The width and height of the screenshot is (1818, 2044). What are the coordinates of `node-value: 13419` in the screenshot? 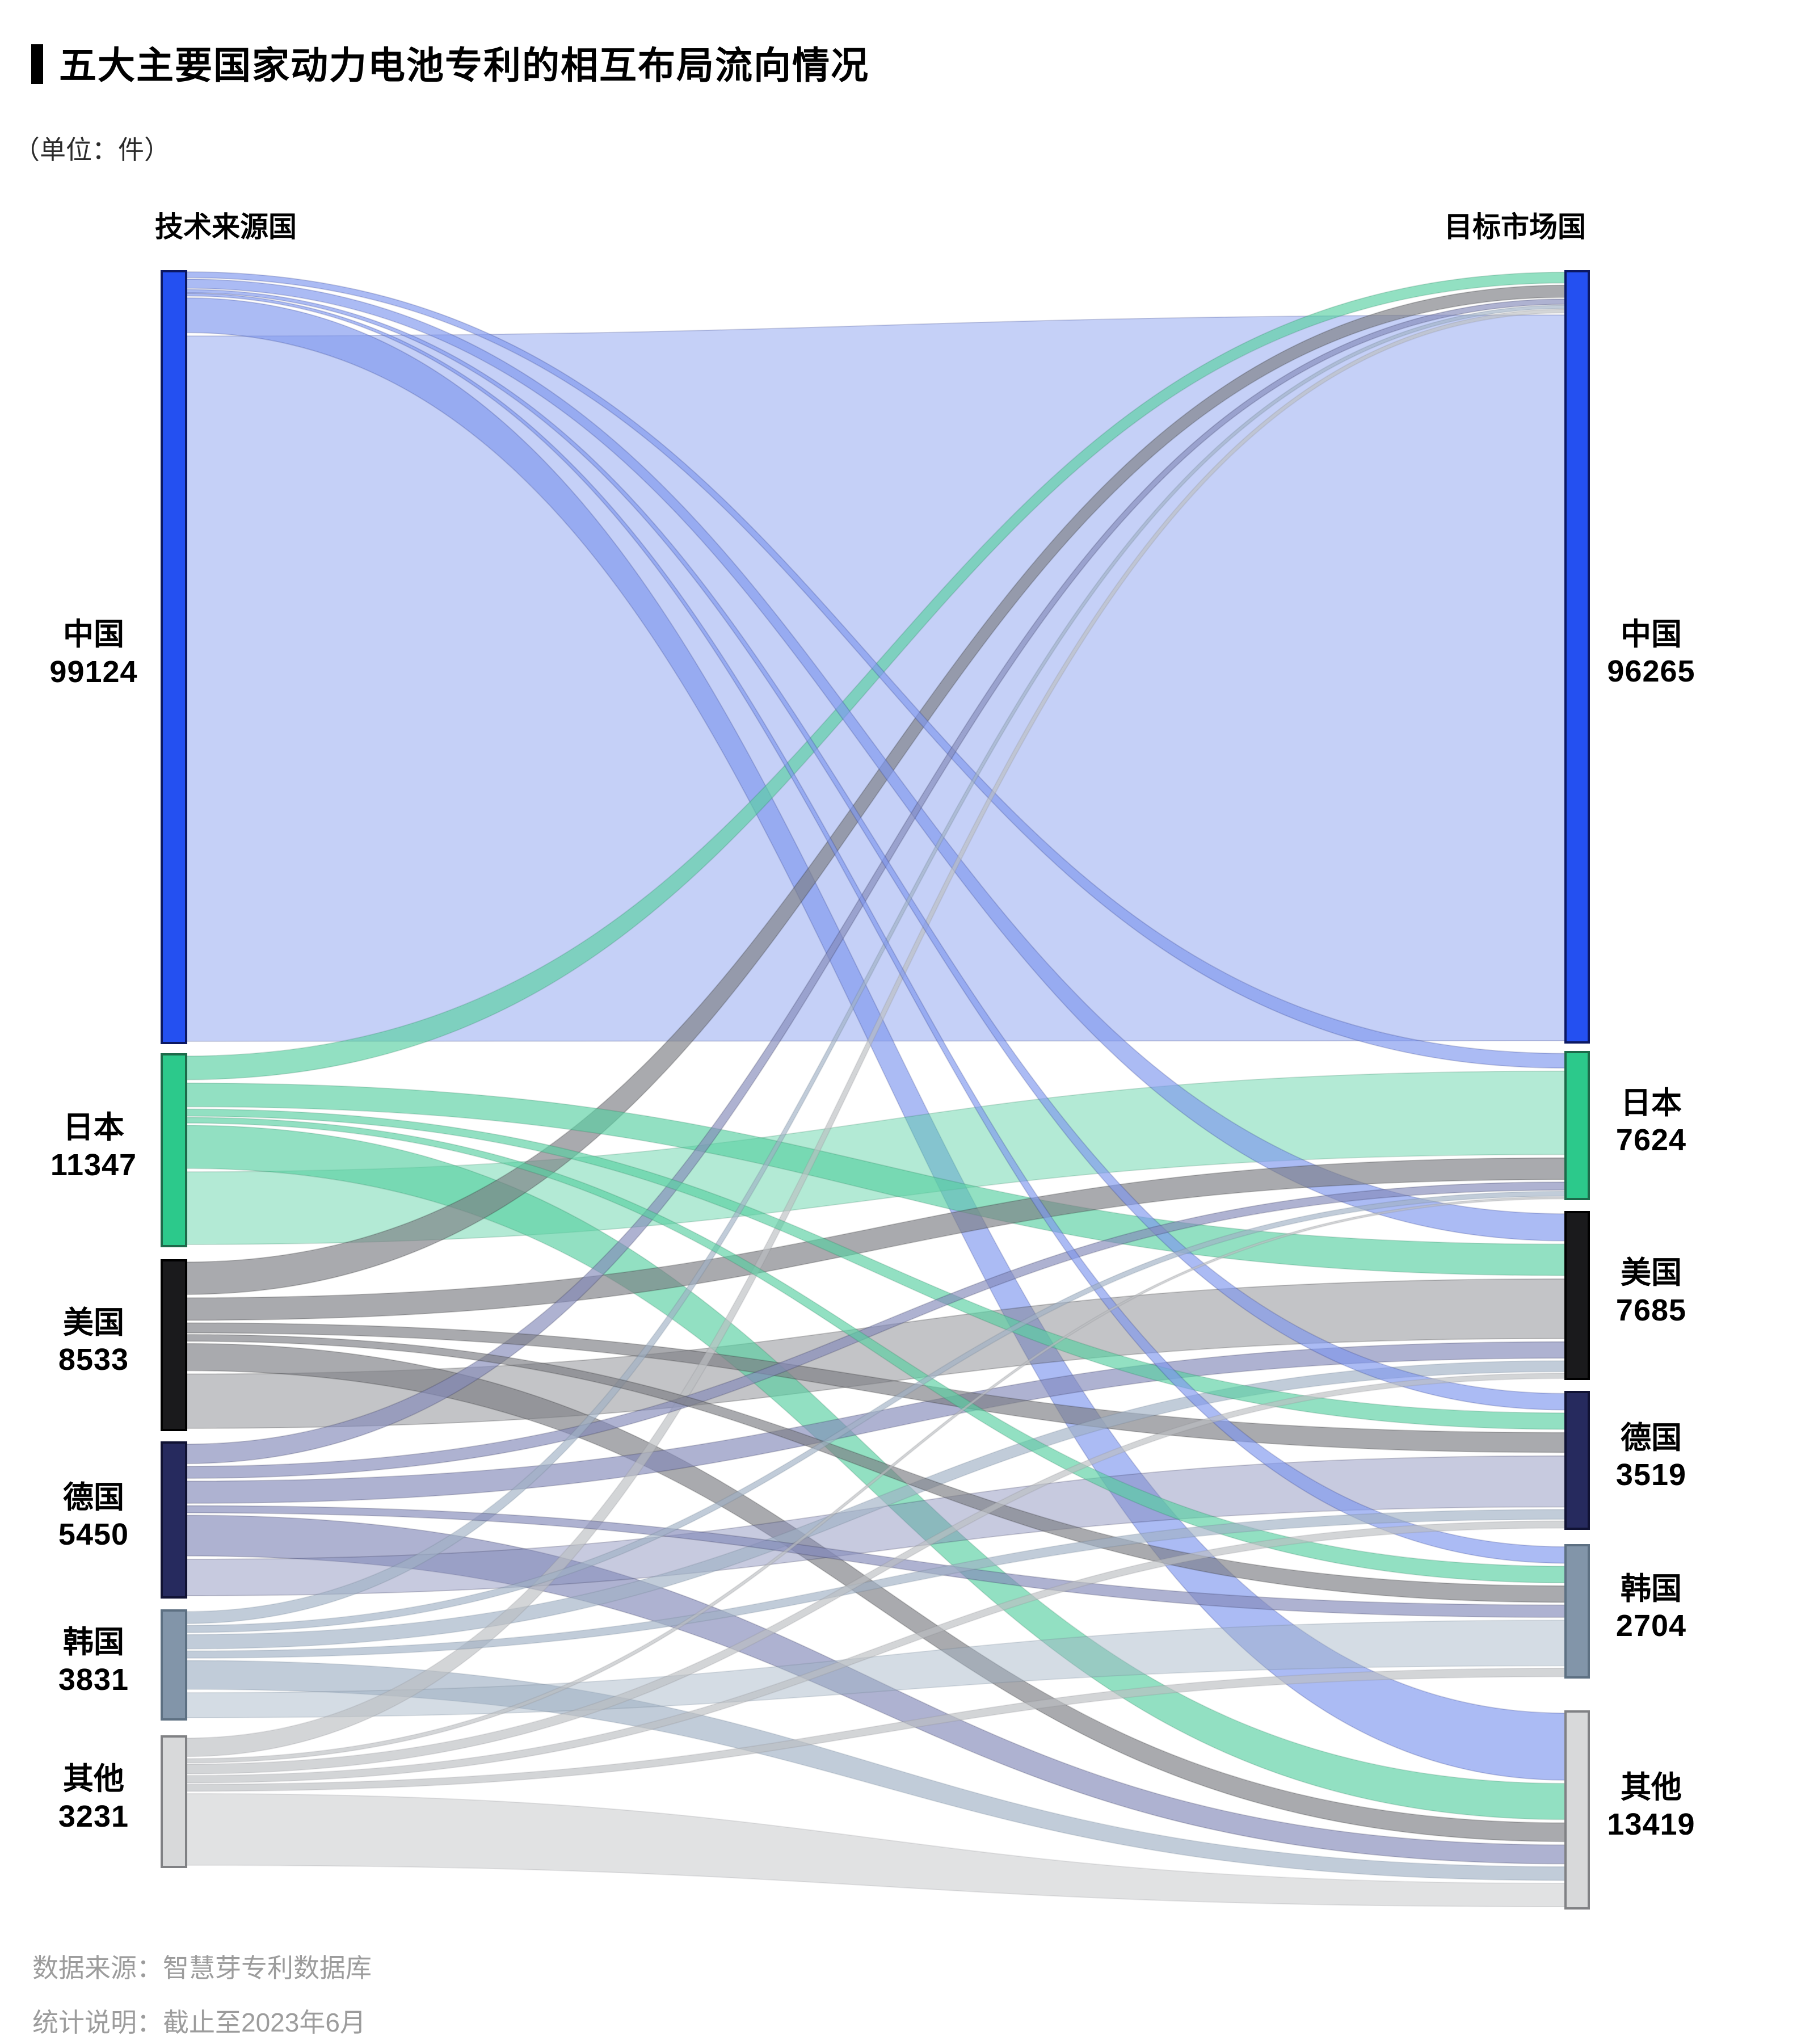 It's located at (1651, 1825).